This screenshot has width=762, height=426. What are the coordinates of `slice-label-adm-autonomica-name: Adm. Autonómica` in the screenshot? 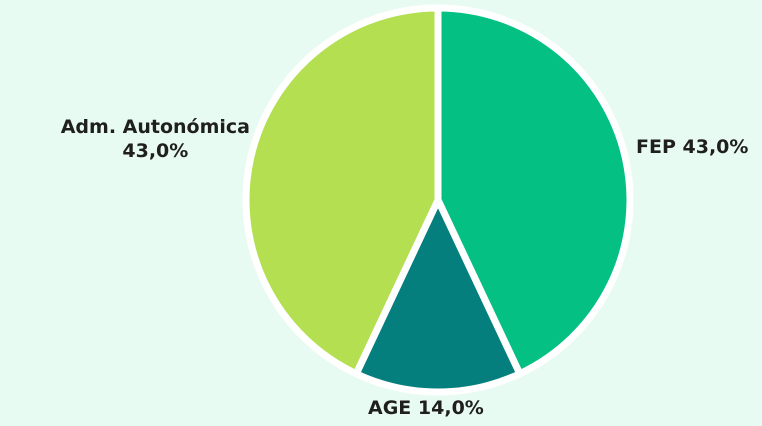 It's located at (155, 127).